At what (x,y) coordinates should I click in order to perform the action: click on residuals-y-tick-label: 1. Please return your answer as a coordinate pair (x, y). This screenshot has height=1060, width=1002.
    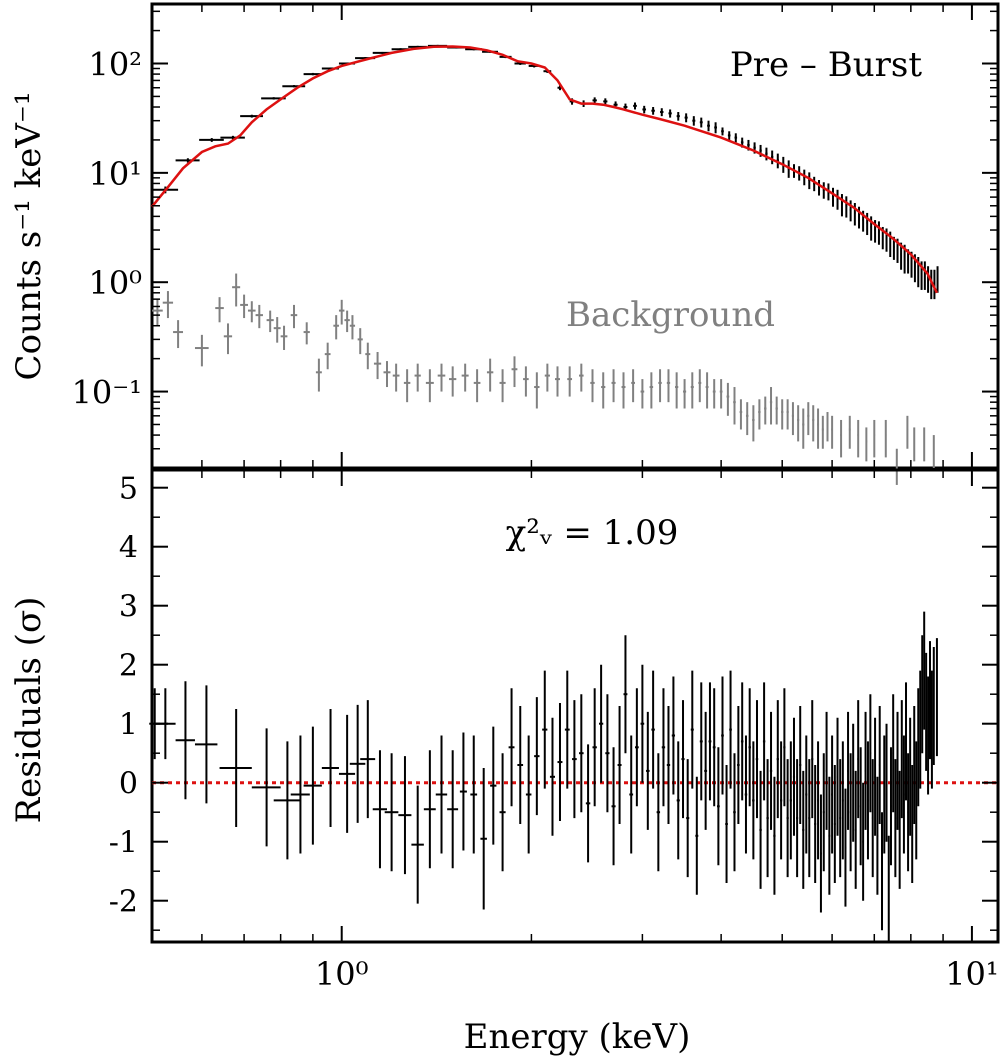
    Looking at the image, I should click on (128, 725).